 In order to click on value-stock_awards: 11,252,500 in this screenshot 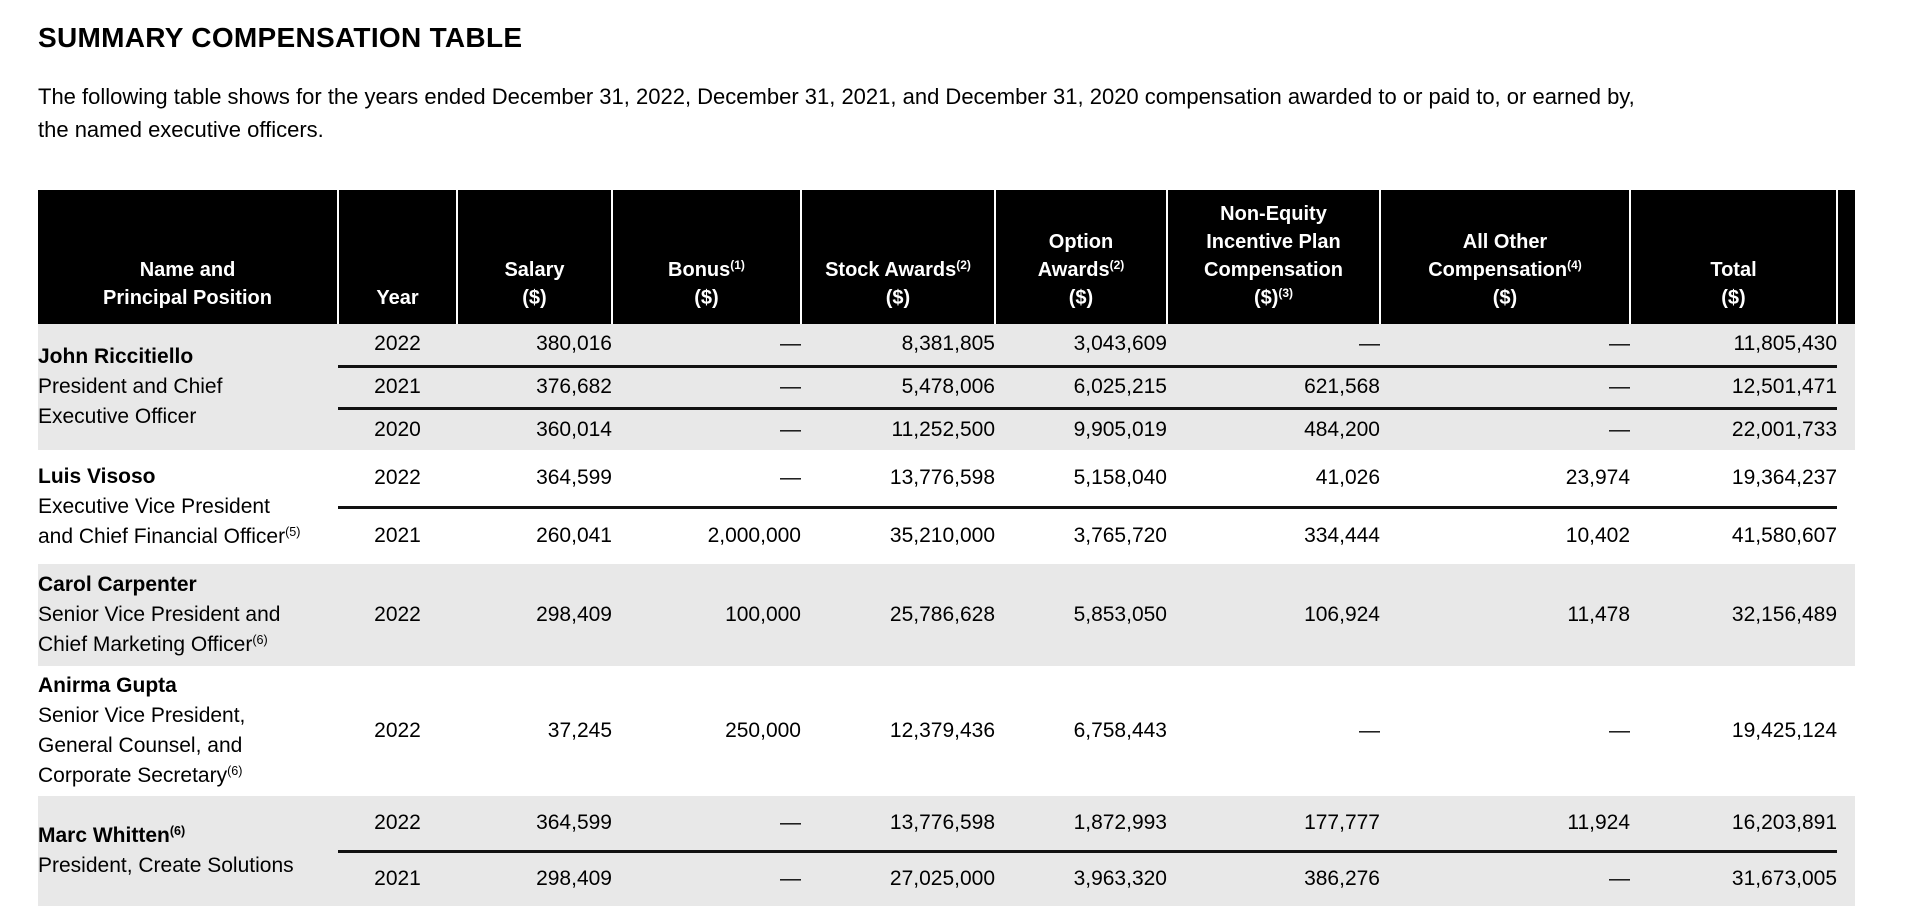, I will do `click(898, 428)`.